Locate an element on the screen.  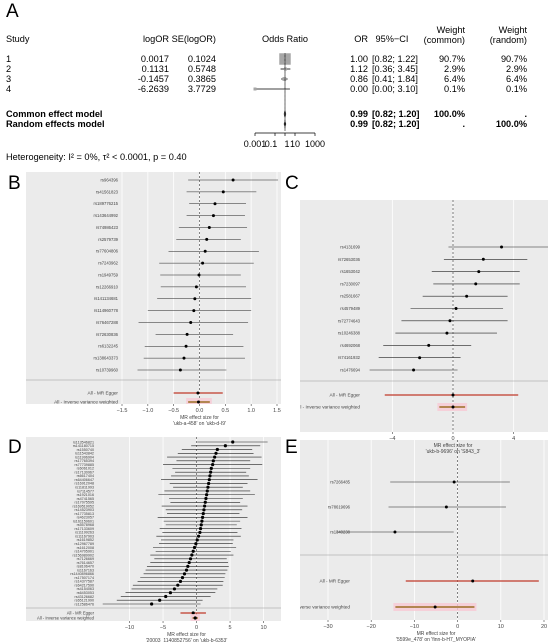
snp-label: rs17765394 is located at coordinates (84, 461).